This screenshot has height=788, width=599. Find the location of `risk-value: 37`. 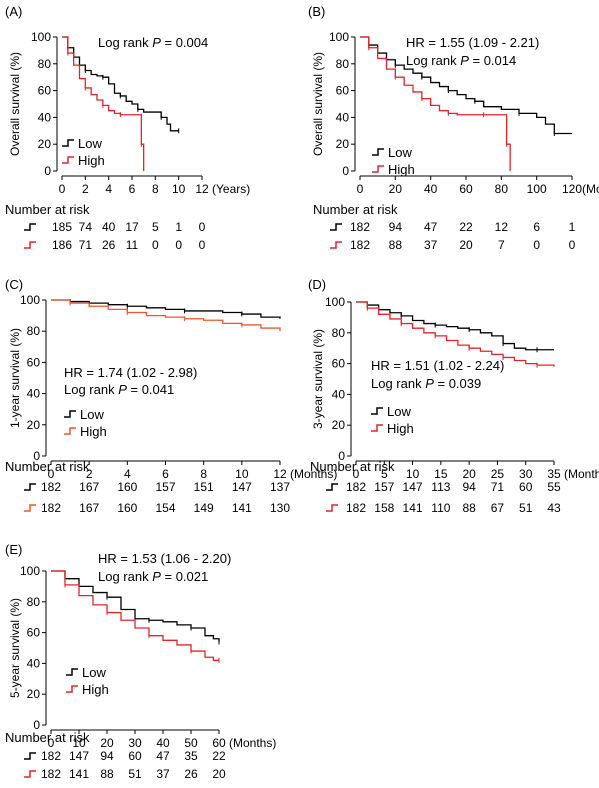

risk-value: 37 is located at coordinates (431, 245).